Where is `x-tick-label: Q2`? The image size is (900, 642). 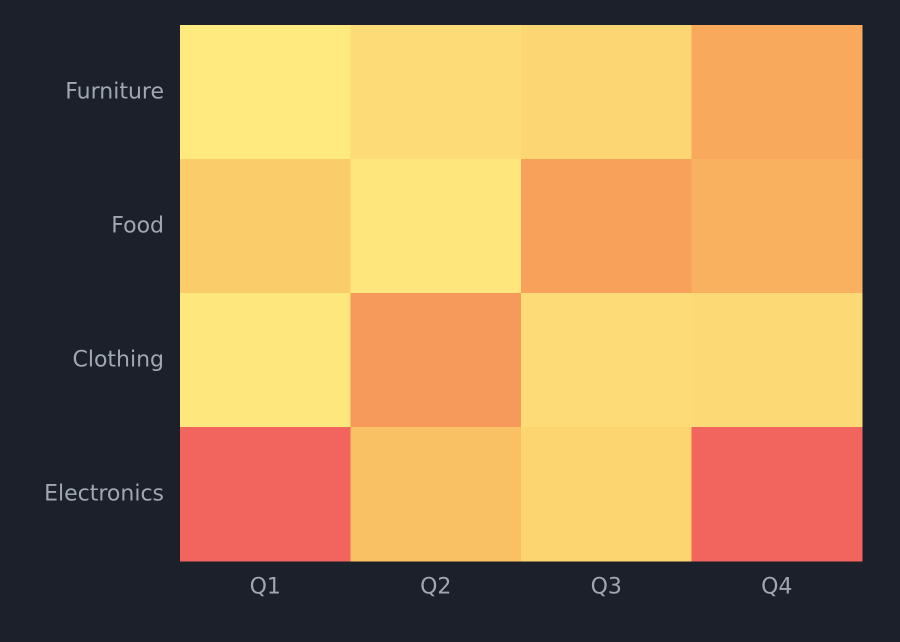 x-tick-label: Q2 is located at coordinates (435, 587).